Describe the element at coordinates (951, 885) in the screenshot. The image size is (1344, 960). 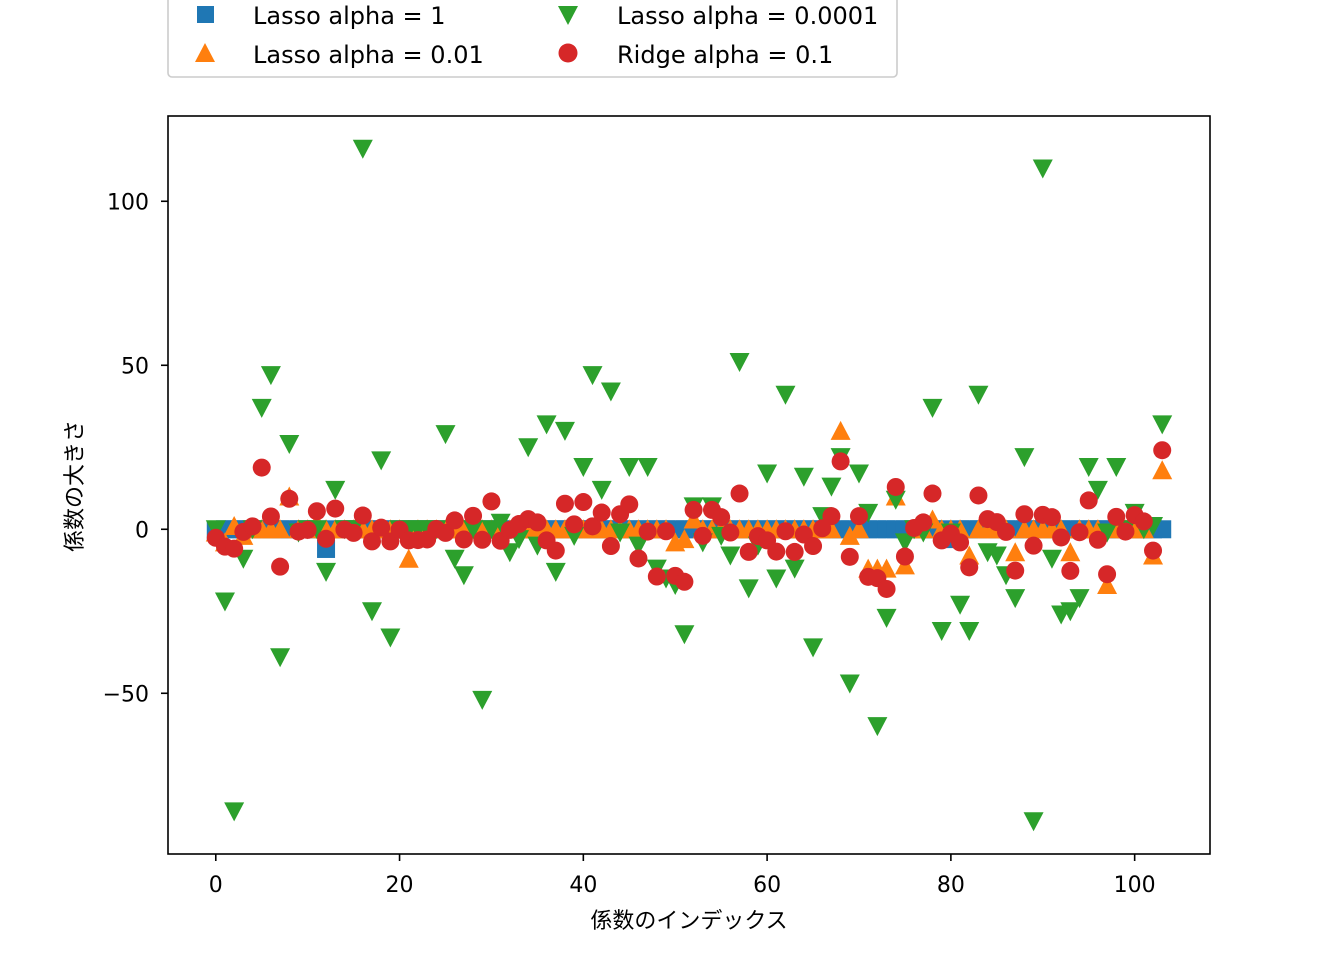
I see `x-tick-label: 80` at that location.